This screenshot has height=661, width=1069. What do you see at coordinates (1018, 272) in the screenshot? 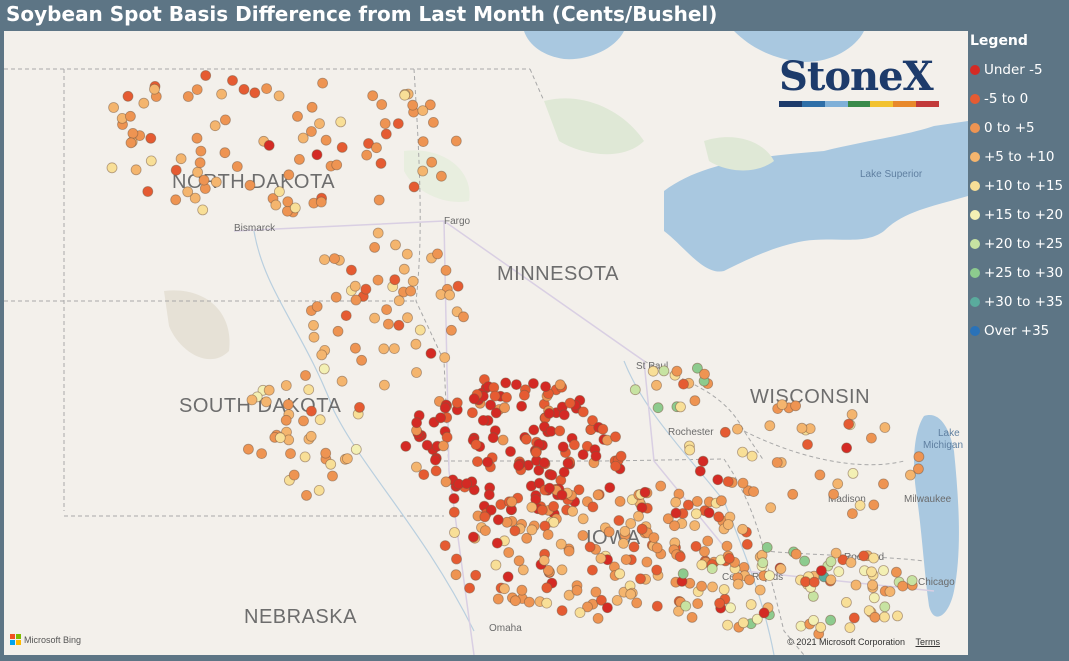
I see `legend-item: +25 to +30` at bounding box center [1018, 272].